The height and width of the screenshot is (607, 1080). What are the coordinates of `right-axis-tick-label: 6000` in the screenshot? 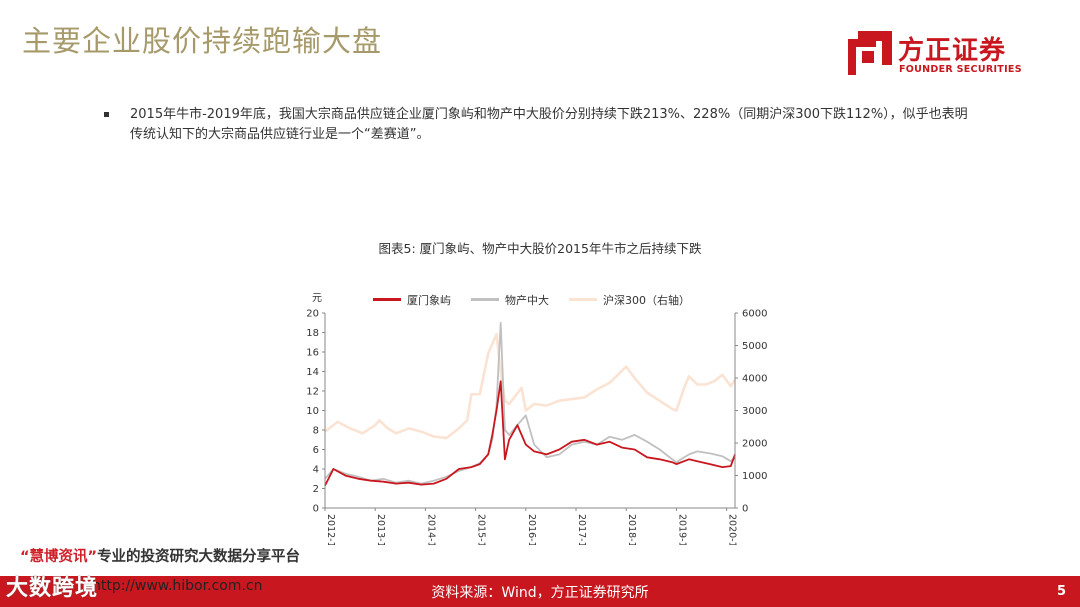 It's located at (754, 314).